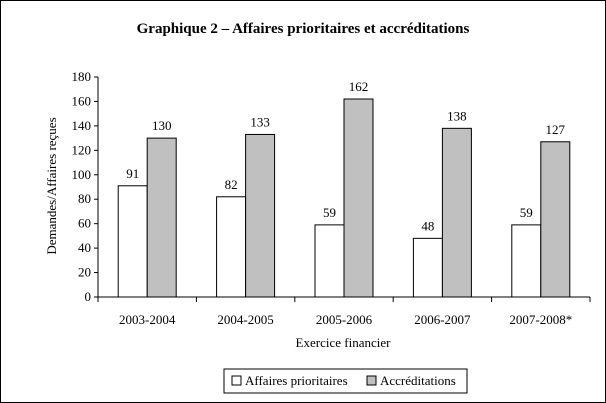 The height and width of the screenshot is (403, 606). What do you see at coordinates (88, 296) in the screenshot?
I see `y-tick-label: 0` at bounding box center [88, 296].